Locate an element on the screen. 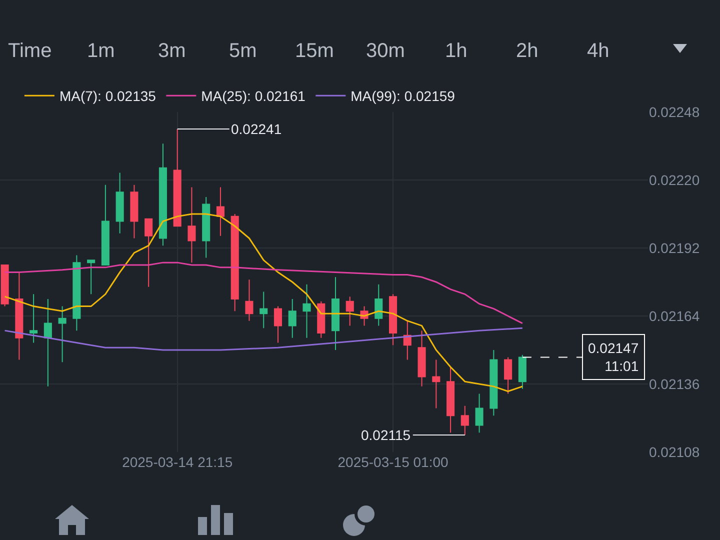  legend-label: MA(7): 0.02135 is located at coordinates (107, 96).